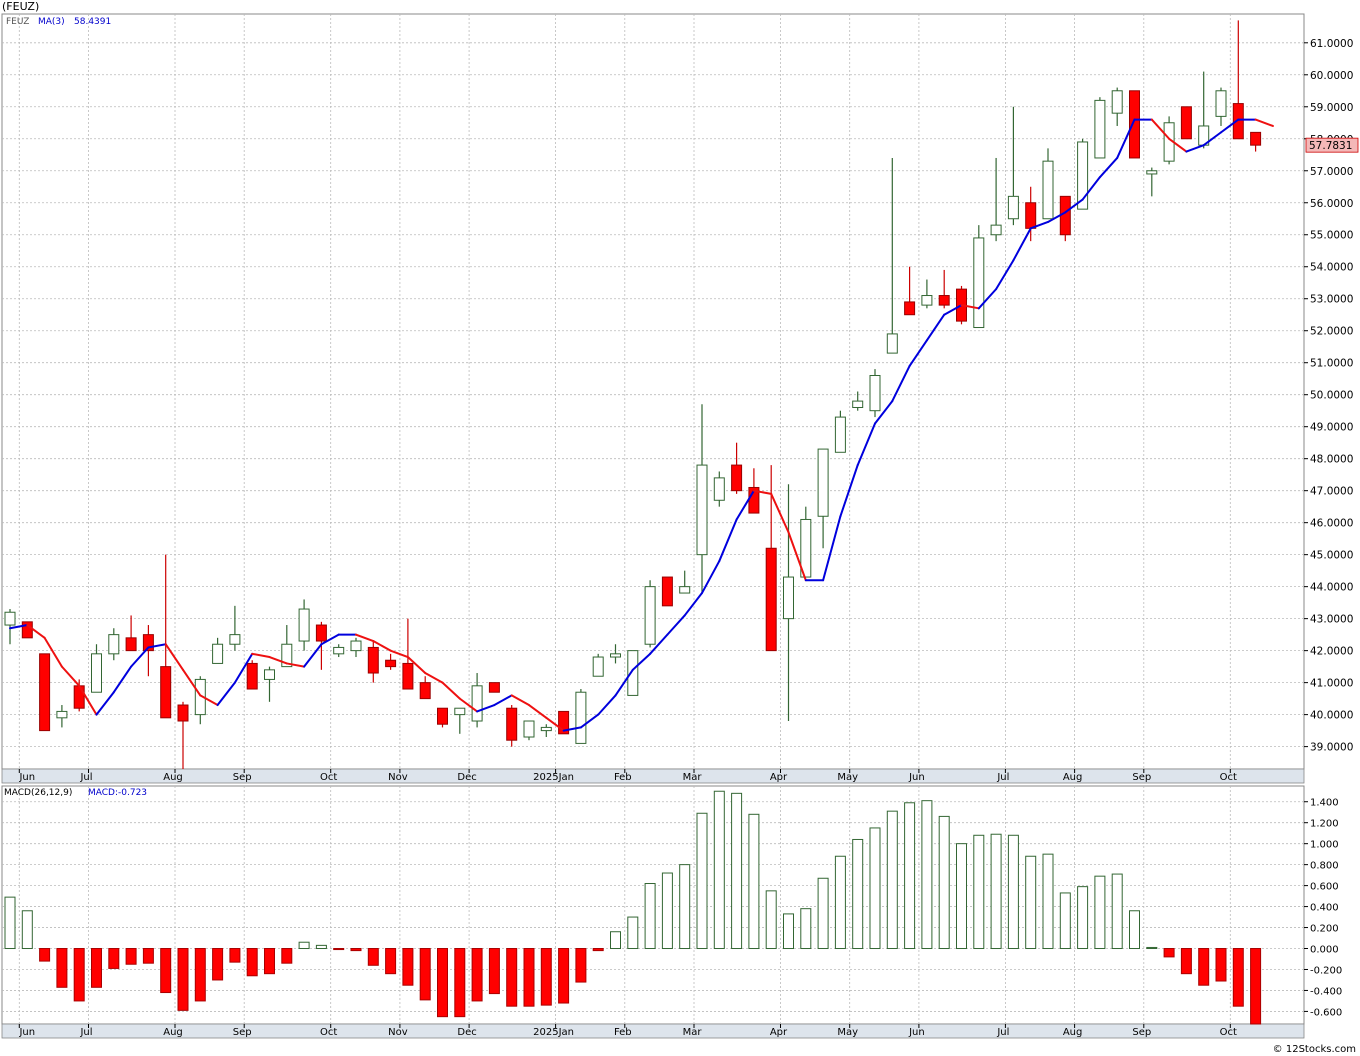 The image size is (1360, 1056). Describe the element at coordinates (1326, 991) in the screenshot. I see `macd-y-tick-label: -0.400` at that location.